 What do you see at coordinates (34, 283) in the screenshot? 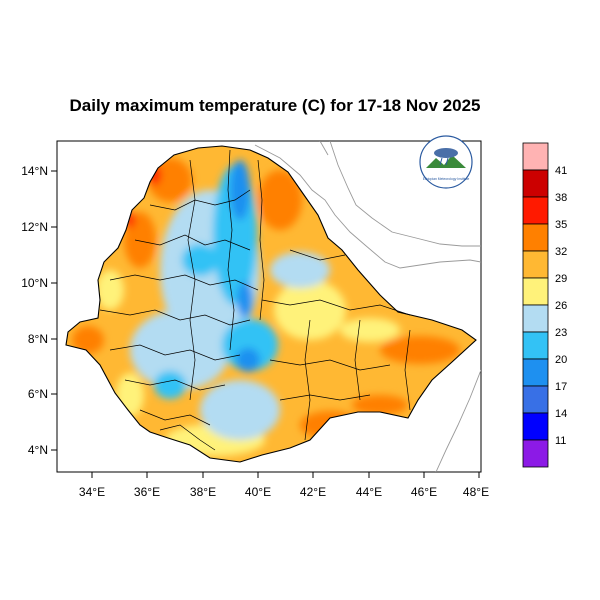
I see `y-tick-label: 10°N` at bounding box center [34, 283].